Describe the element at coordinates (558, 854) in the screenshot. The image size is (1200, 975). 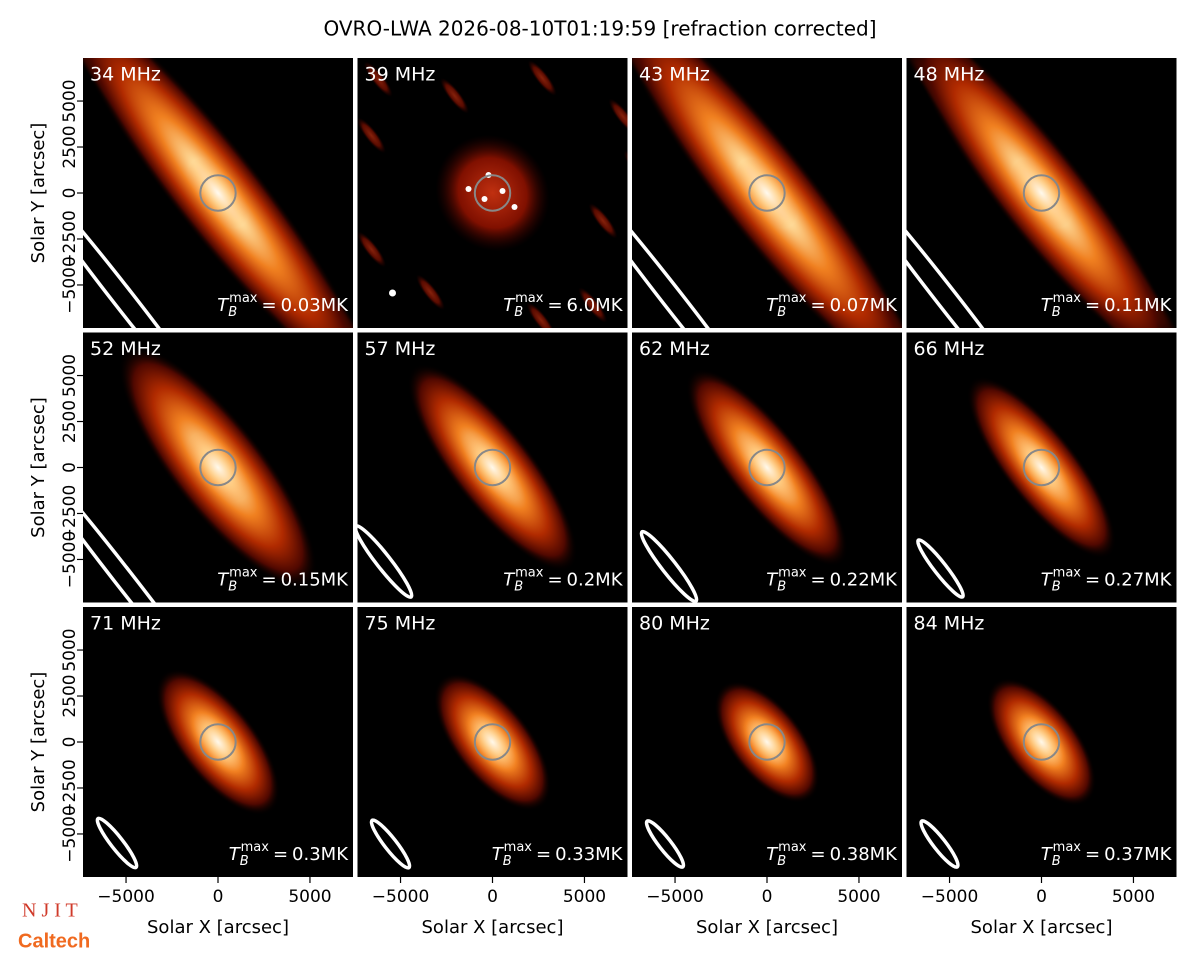
I see `tb-max-label: TBmax = 0.33MK` at that location.